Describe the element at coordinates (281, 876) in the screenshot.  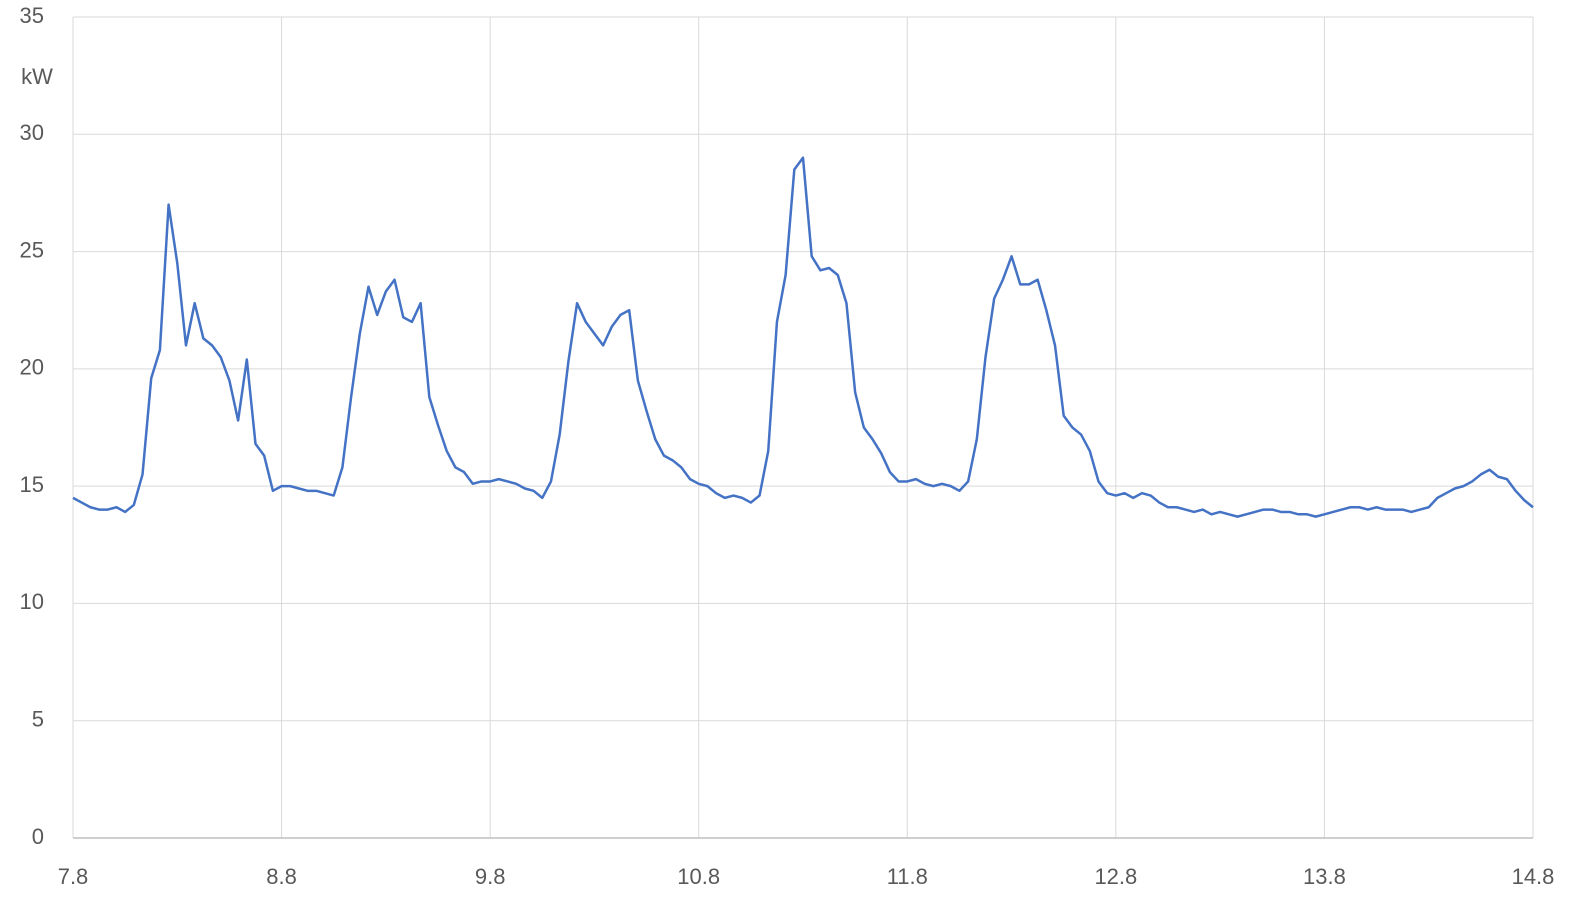
I see `x-tick-label: 8.8` at that location.